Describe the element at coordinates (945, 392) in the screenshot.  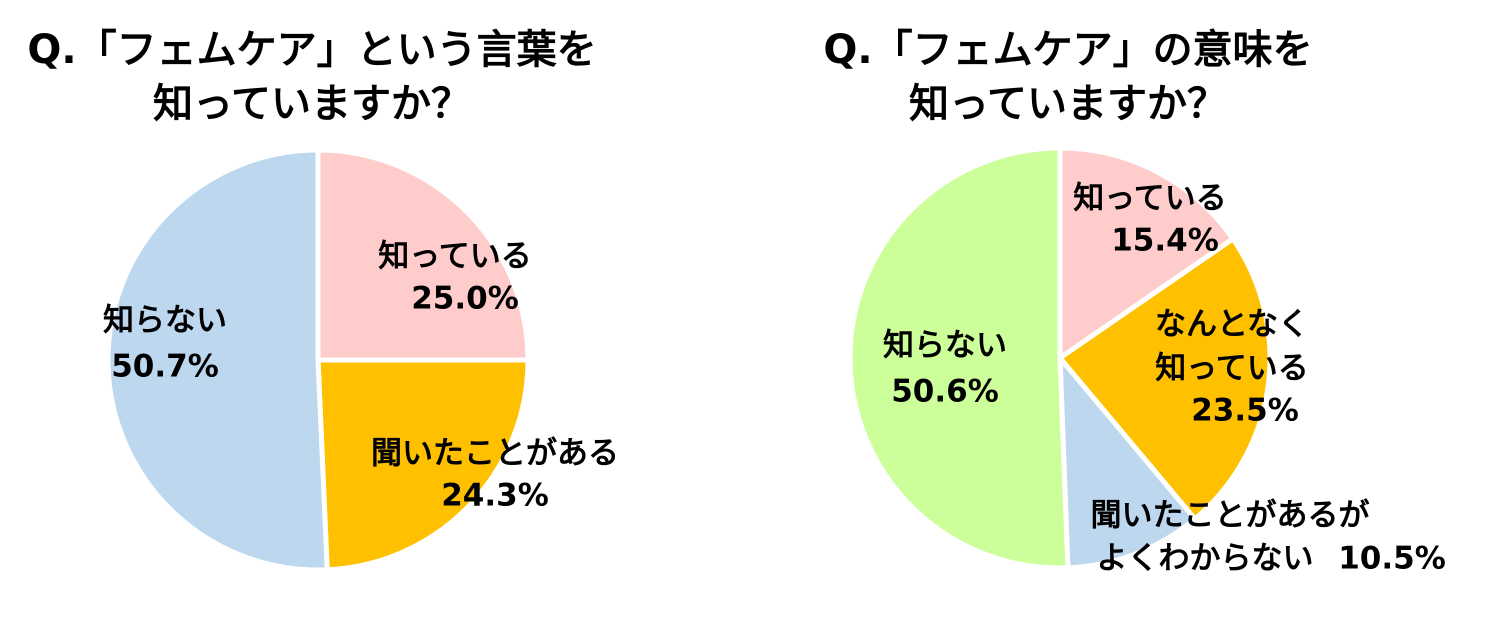
I see `value-label: 50.6%` at that location.